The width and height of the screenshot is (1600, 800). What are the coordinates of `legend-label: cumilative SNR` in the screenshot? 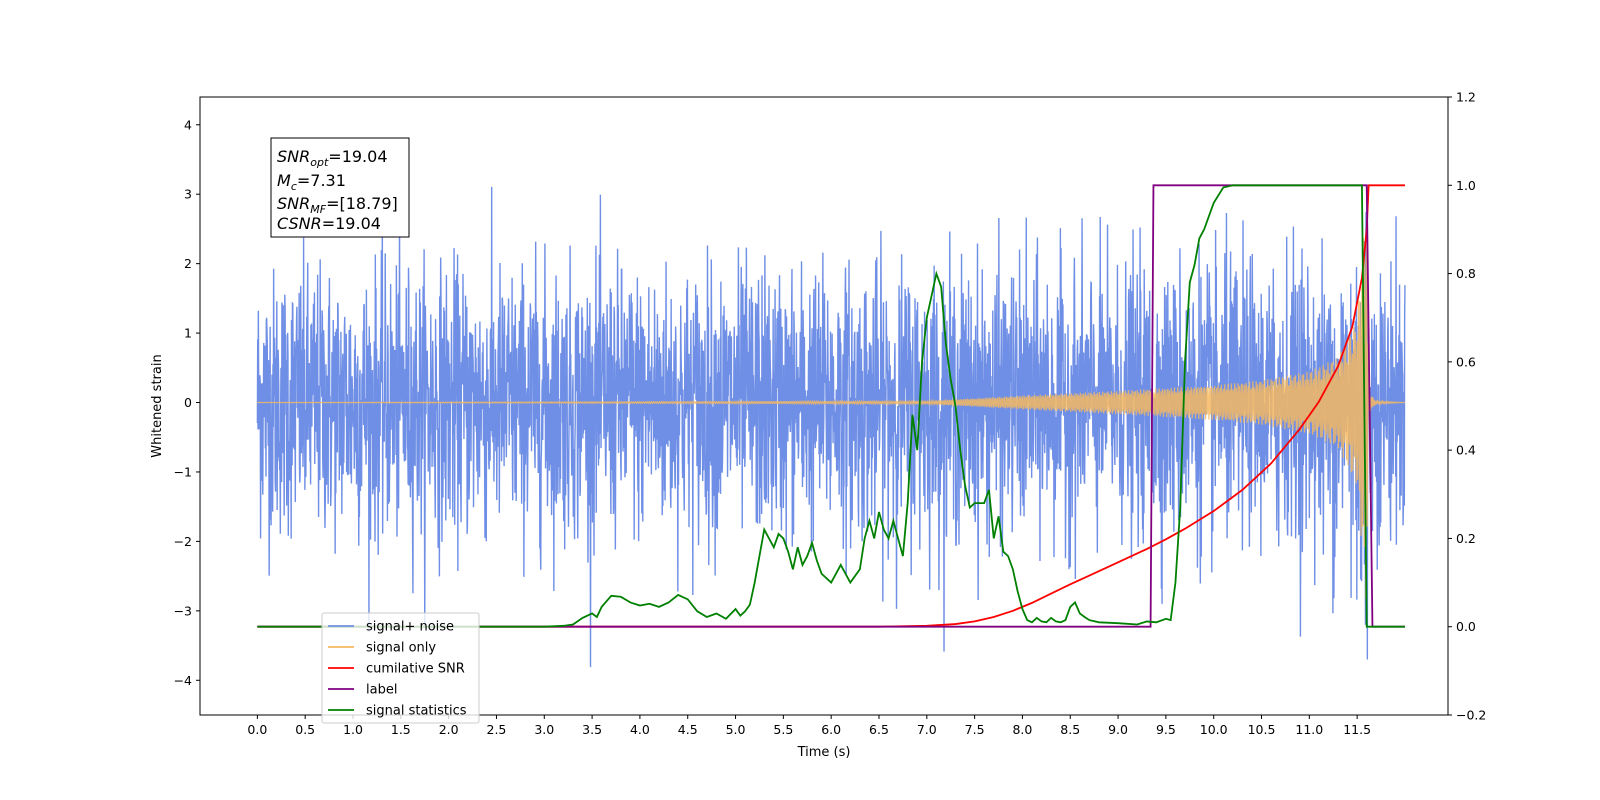 It's located at (415, 669).